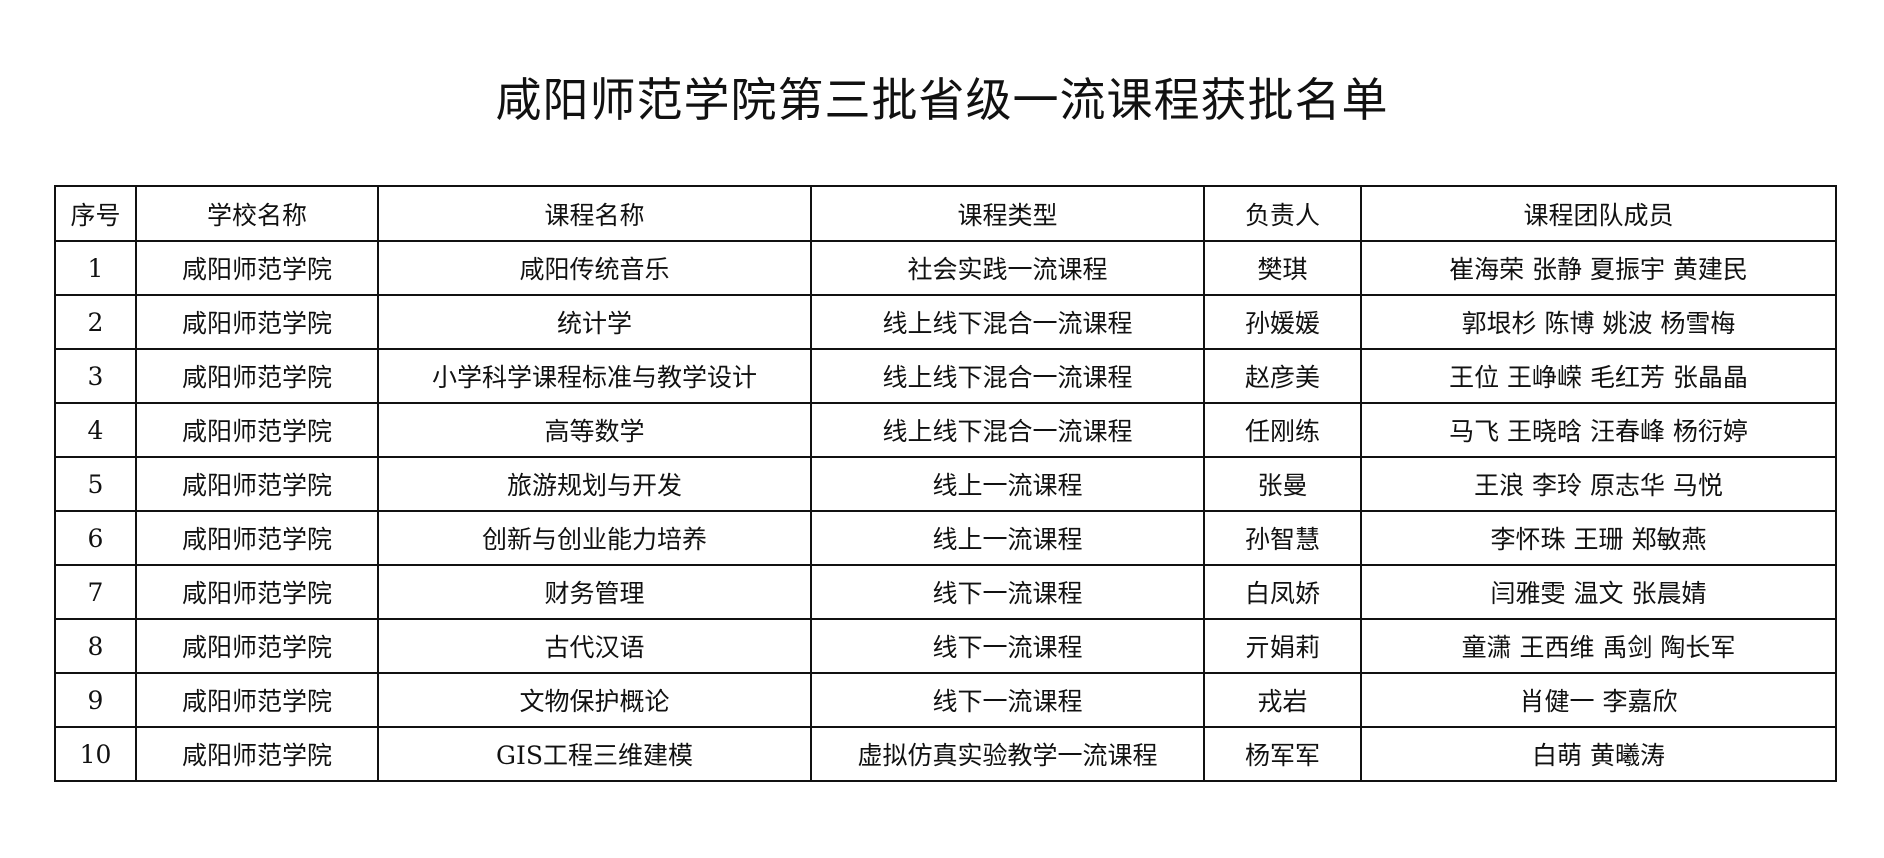 The height and width of the screenshot is (858, 1884). What do you see at coordinates (1282, 538) in the screenshot?
I see `cell-leader: 孙智慧` at bounding box center [1282, 538].